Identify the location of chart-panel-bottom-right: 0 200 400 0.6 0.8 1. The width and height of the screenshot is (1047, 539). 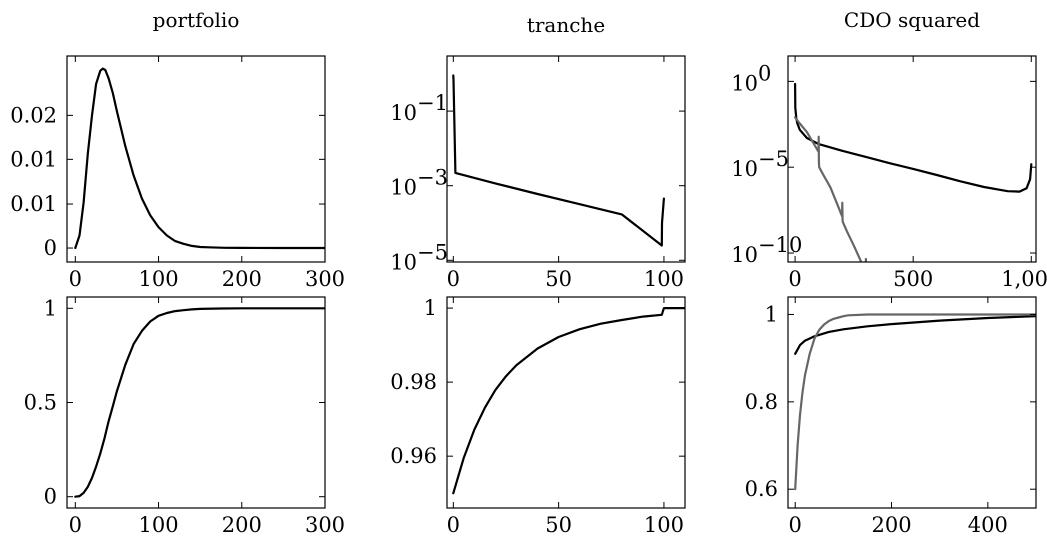
(891, 416).